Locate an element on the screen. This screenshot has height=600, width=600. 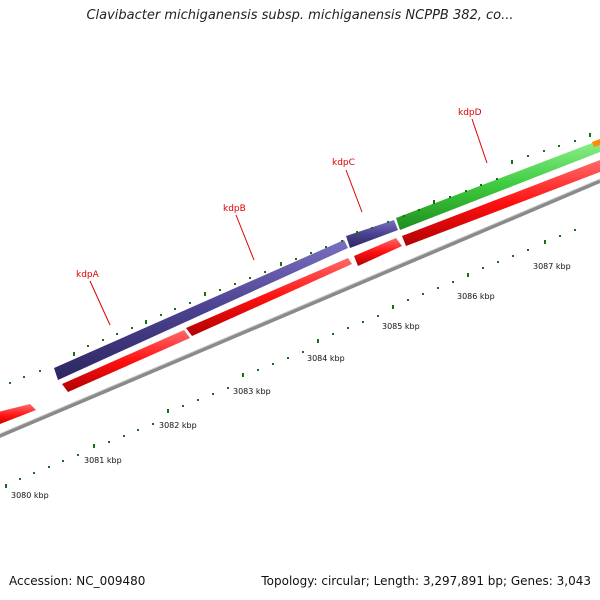
gene-label-kdpC: kdpC is located at coordinates (343, 163).